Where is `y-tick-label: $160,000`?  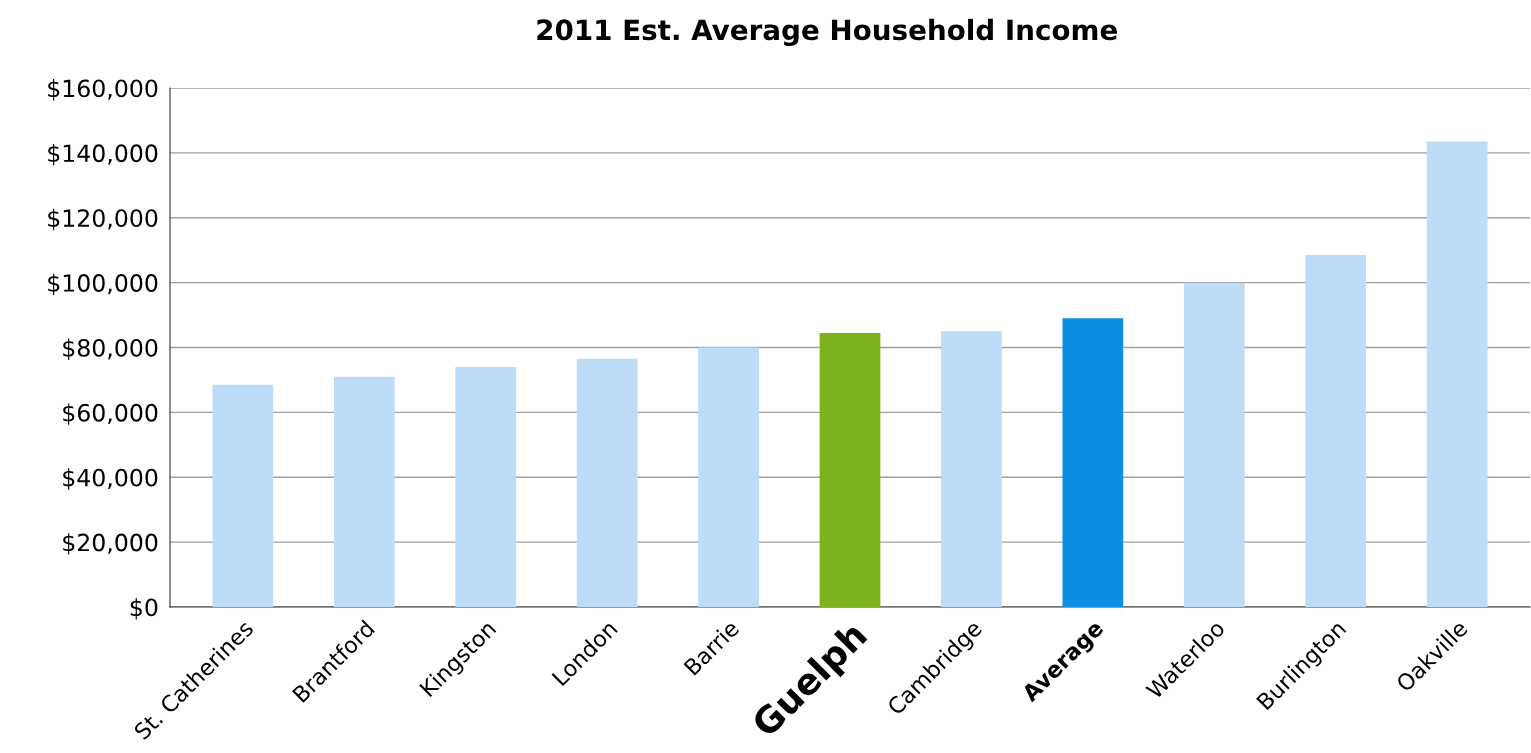 y-tick-label: $160,000 is located at coordinates (103, 90).